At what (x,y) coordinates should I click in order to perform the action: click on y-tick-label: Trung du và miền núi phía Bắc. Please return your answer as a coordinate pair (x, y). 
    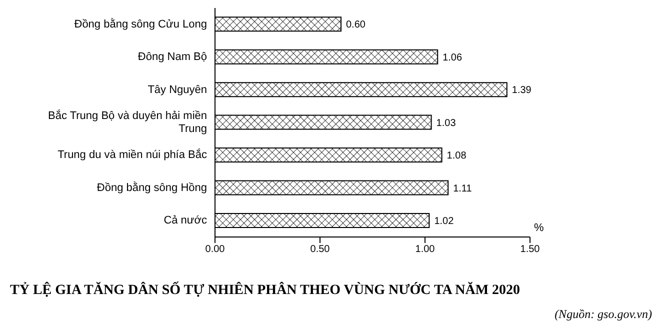
    Looking at the image, I should click on (133, 155).